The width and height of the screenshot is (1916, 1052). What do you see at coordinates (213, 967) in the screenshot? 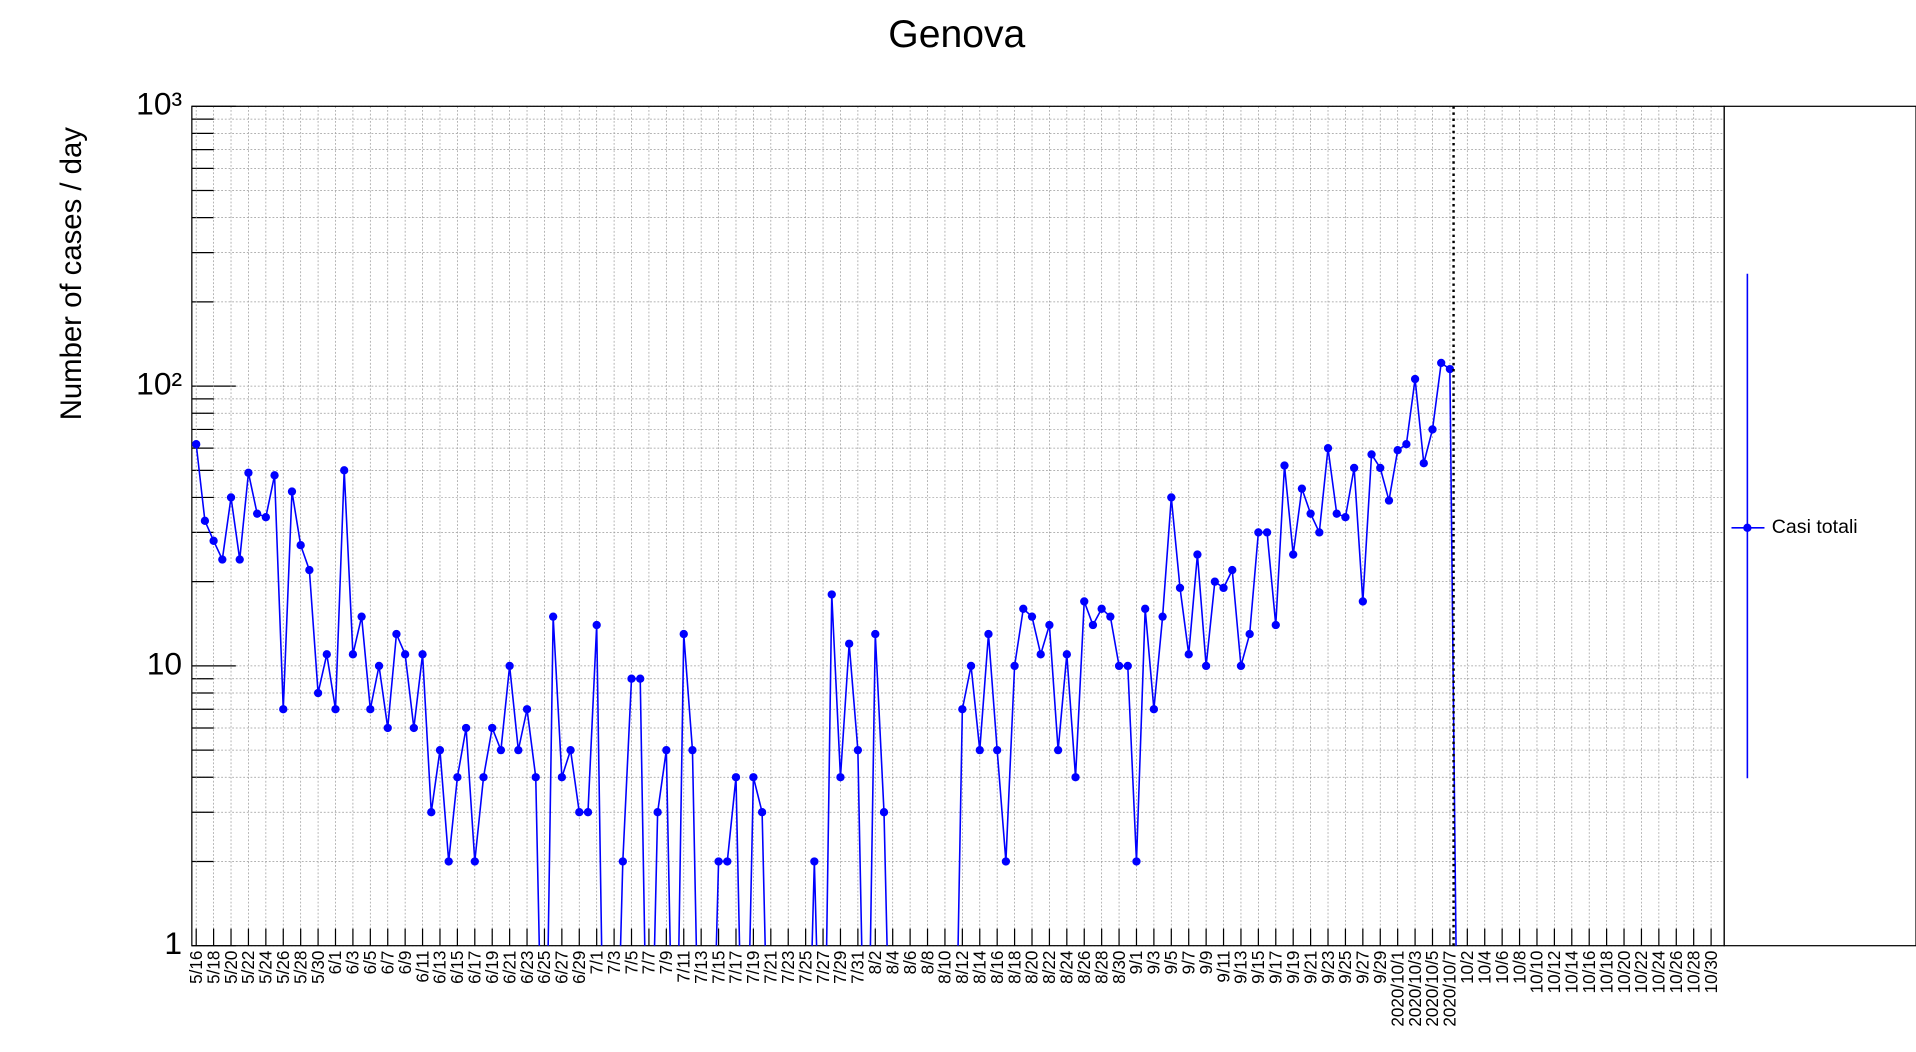
I see `x-tick-label: 5/18` at bounding box center [213, 967].